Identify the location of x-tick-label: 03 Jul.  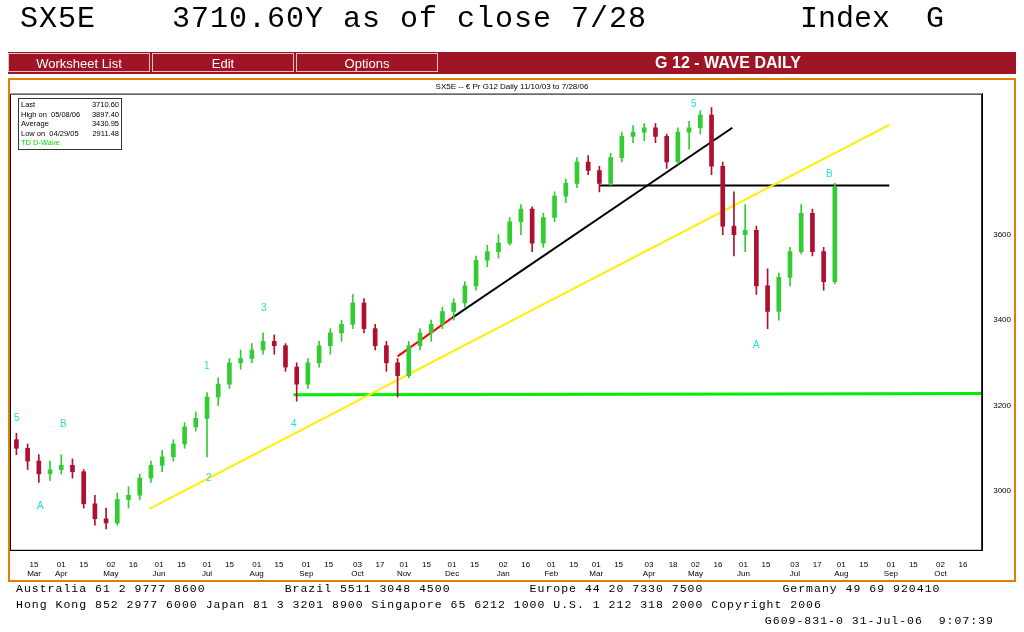
(795, 569).